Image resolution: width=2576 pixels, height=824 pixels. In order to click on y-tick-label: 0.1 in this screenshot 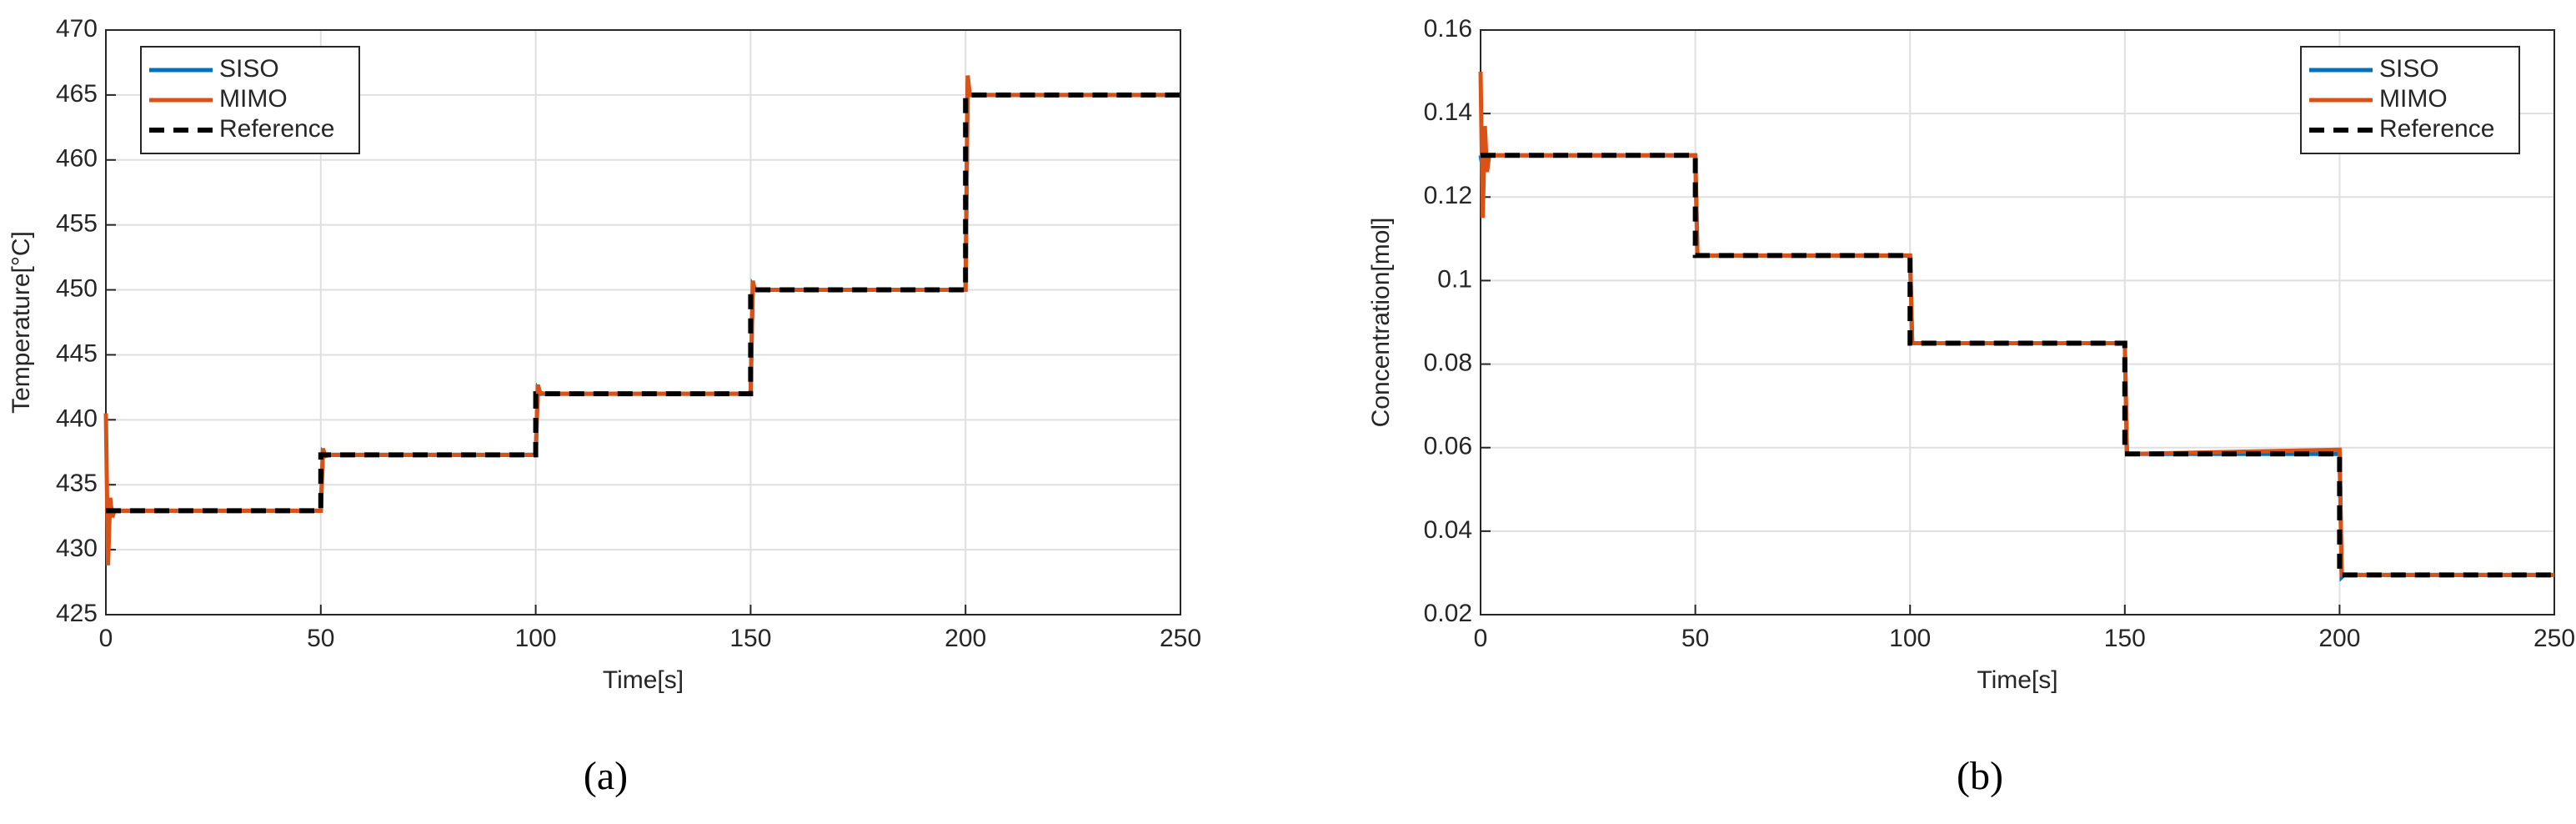, I will do `click(1454, 279)`.